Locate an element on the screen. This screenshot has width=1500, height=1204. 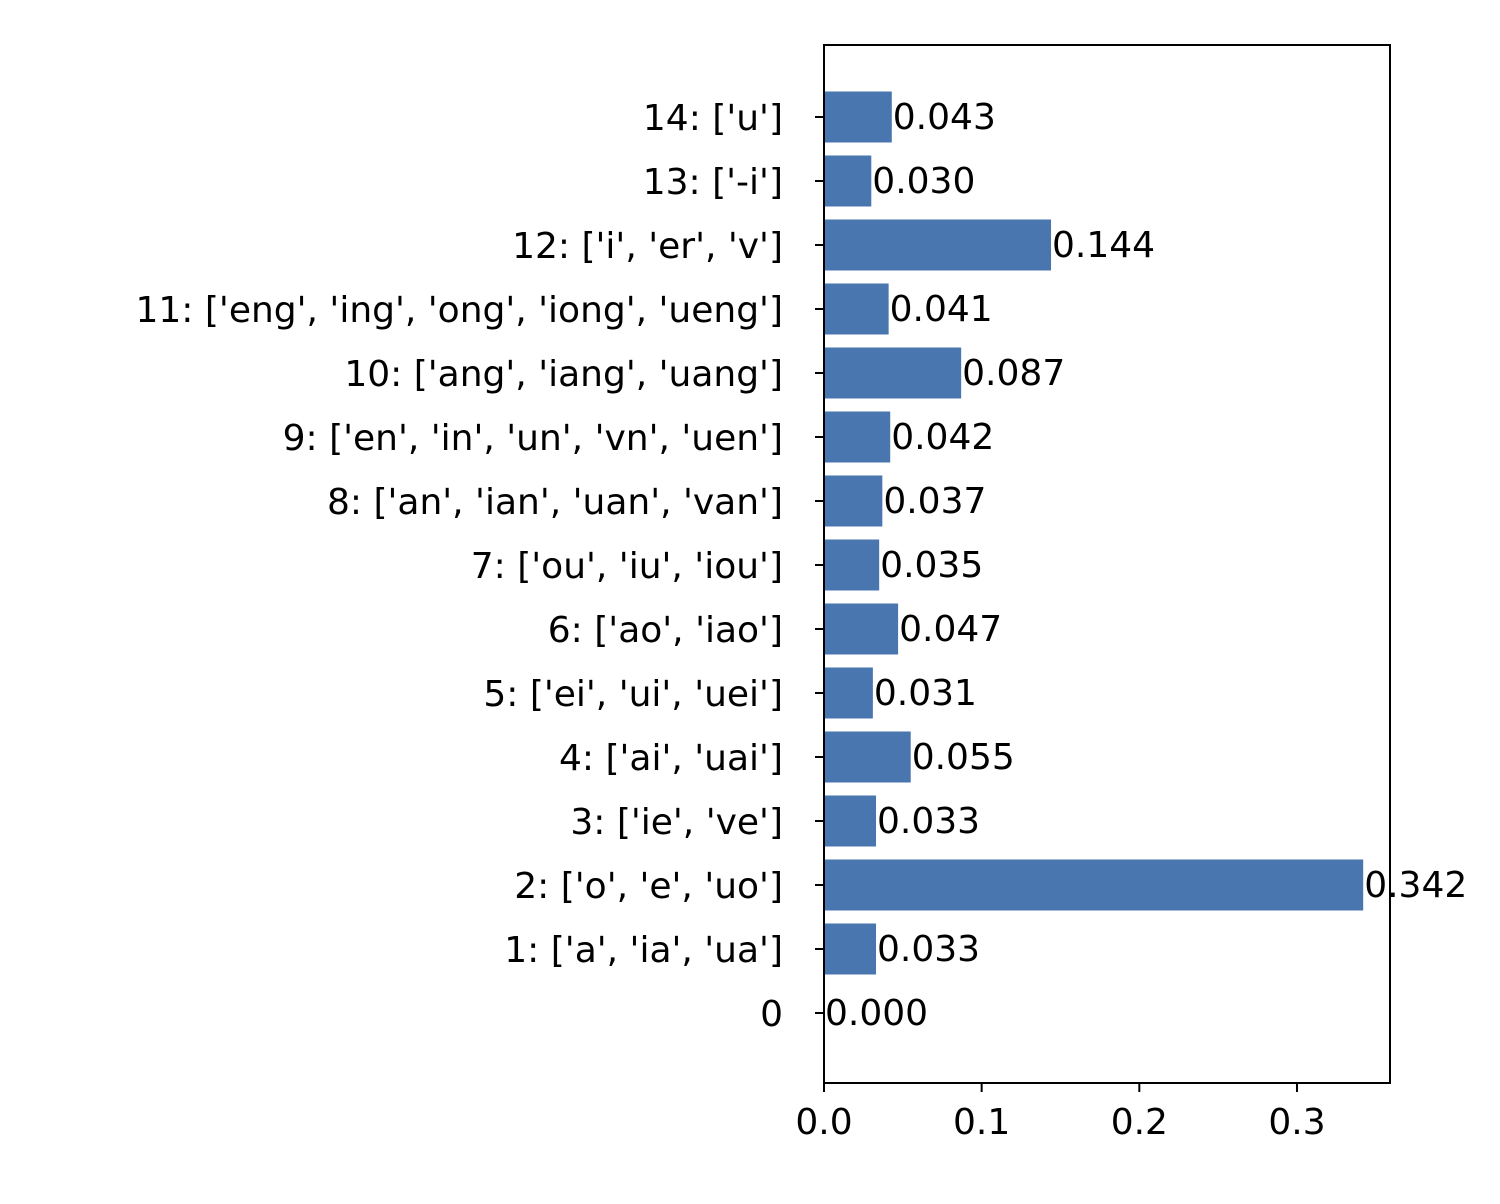
bar-value-label-1: 0.033 is located at coordinates (928, 949).